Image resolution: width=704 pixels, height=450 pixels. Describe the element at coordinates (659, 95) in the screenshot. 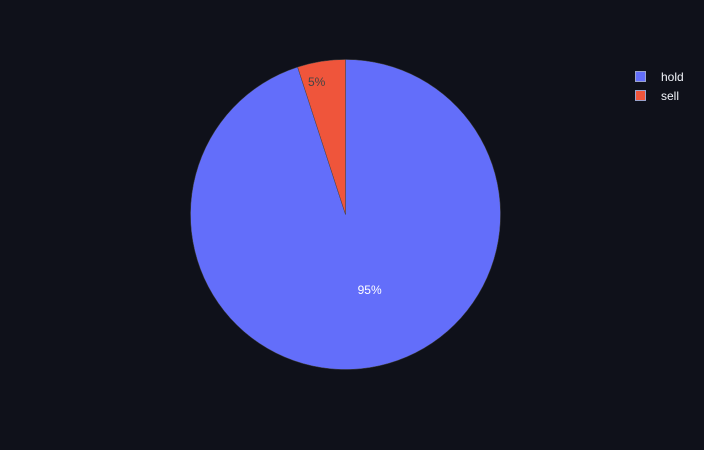

I see `legend-item-sell: sell` at that location.